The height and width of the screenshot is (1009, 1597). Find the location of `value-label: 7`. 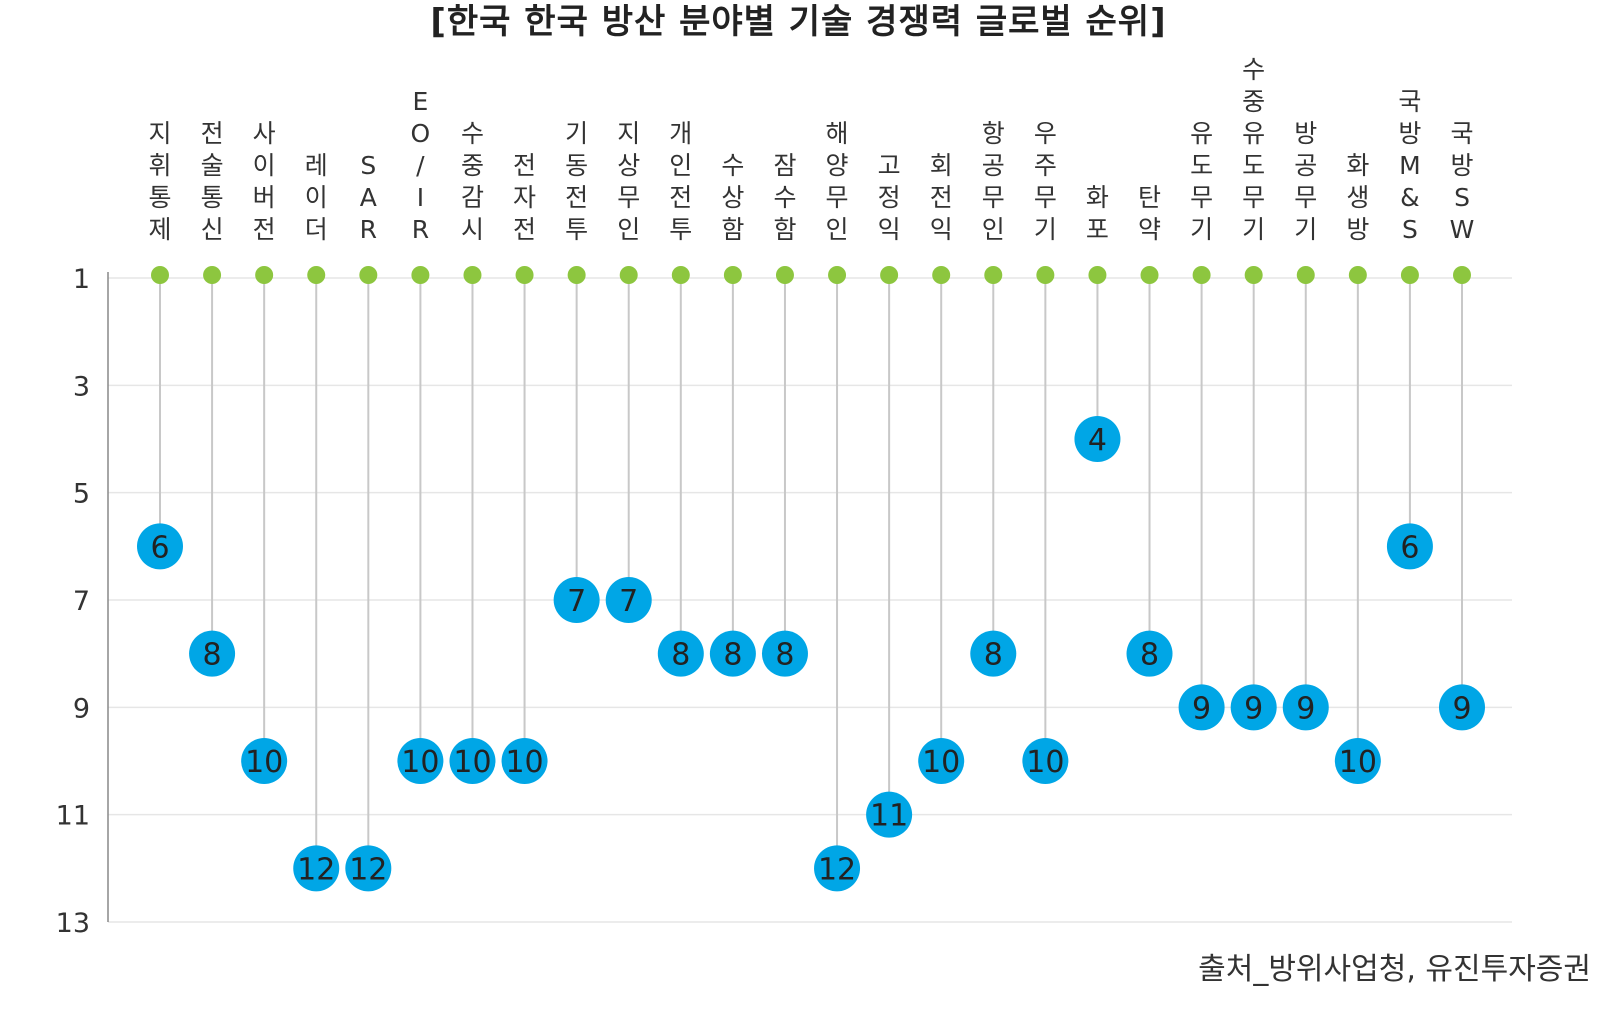

value-label: 7 is located at coordinates (576, 601).